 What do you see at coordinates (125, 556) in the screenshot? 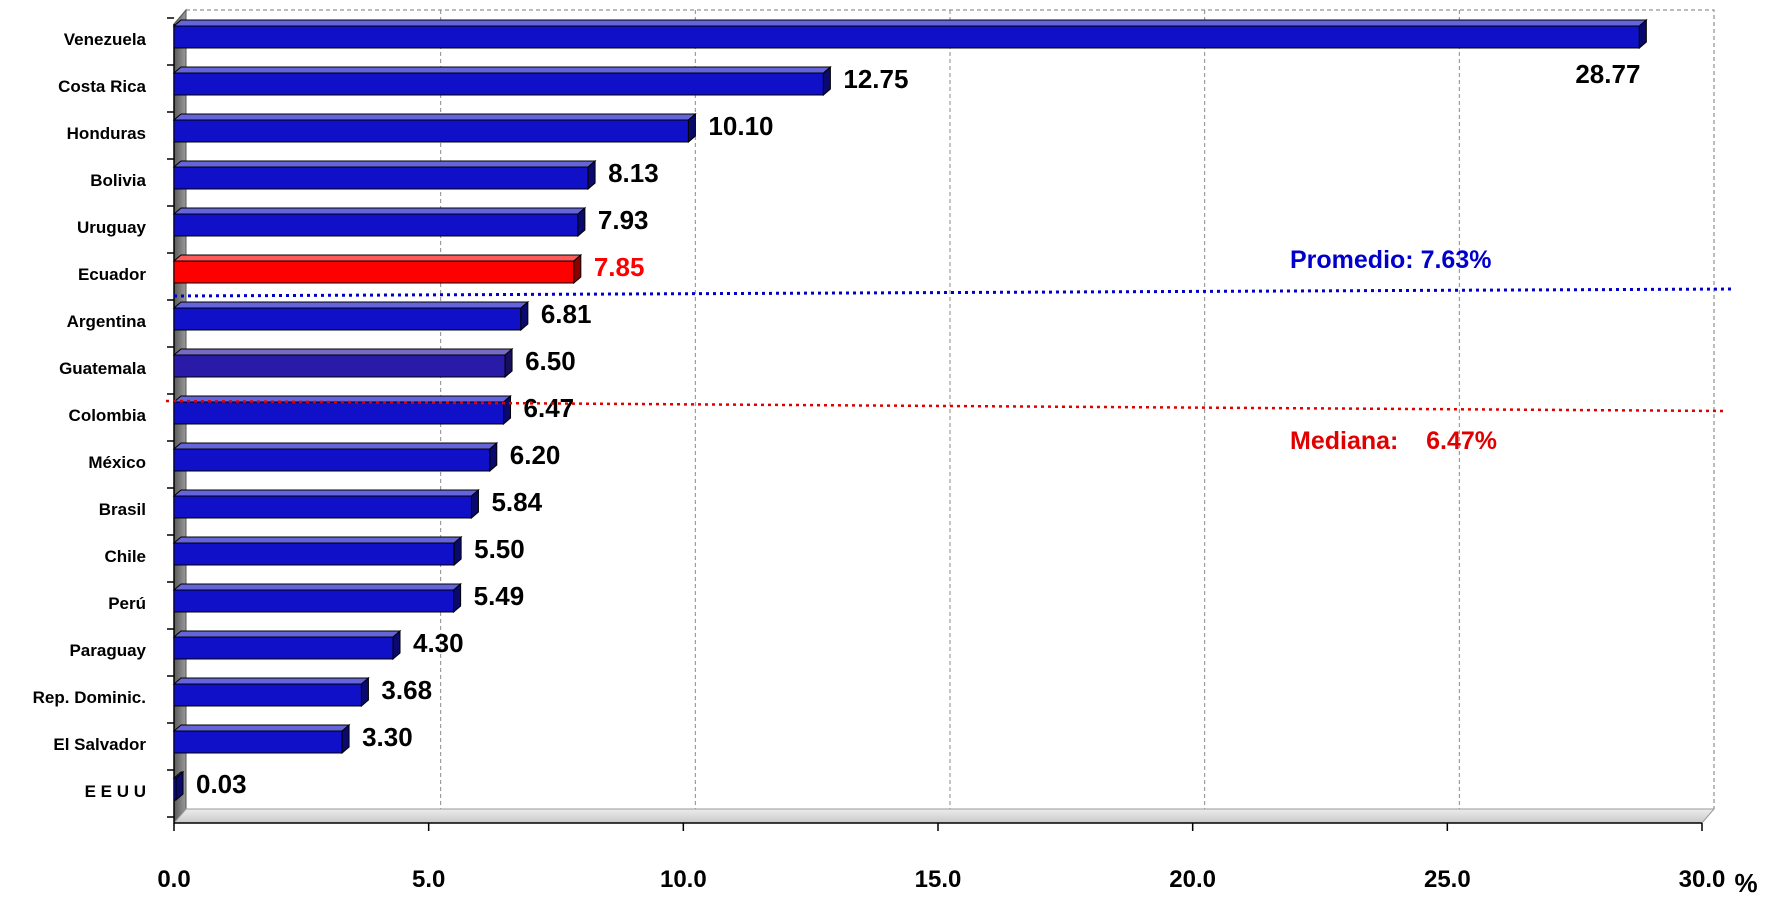
I see `category-label-12: Chile` at bounding box center [125, 556].